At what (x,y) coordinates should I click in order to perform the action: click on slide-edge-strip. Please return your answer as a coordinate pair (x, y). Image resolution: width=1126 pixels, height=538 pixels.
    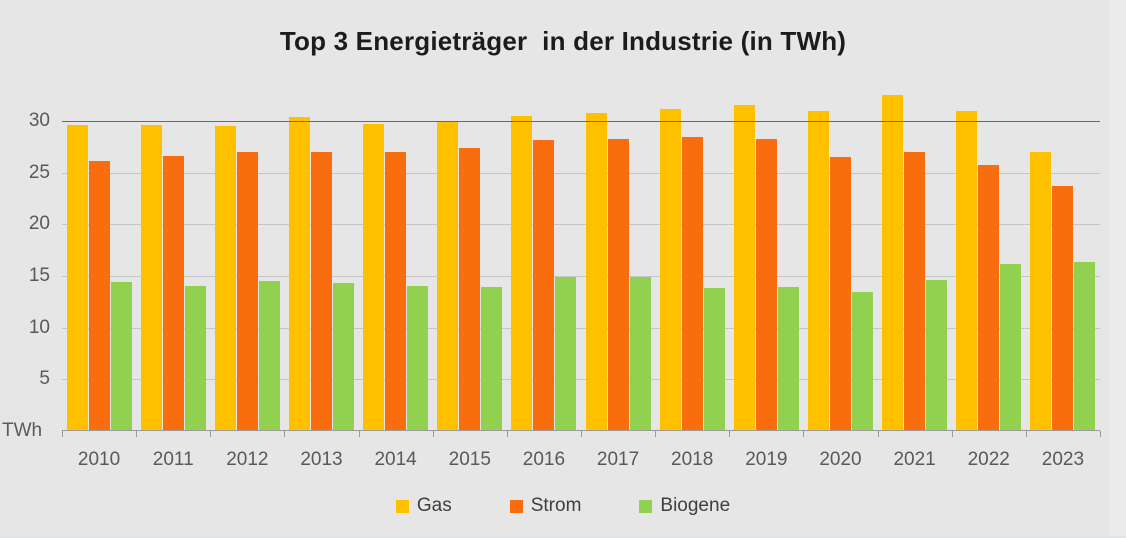
    Looking at the image, I should click on (1118, 268).